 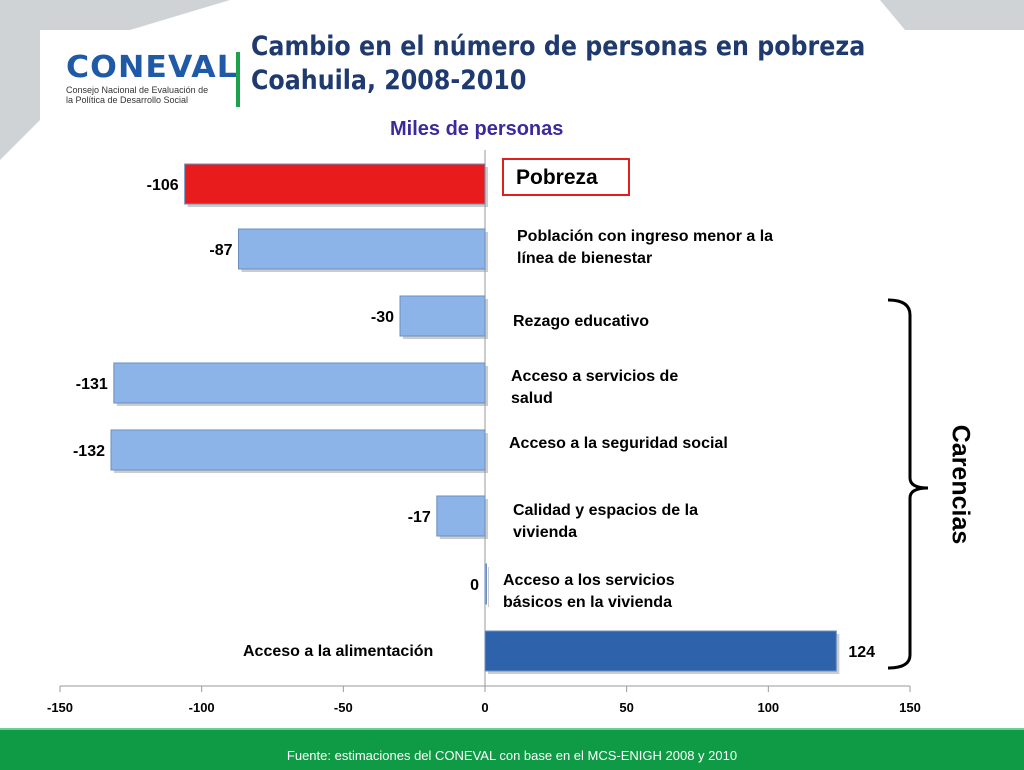 What do you see at coordinates (419, 517) in the screenshot?
I see `data-label: -17` at bounding box center [419, 517].